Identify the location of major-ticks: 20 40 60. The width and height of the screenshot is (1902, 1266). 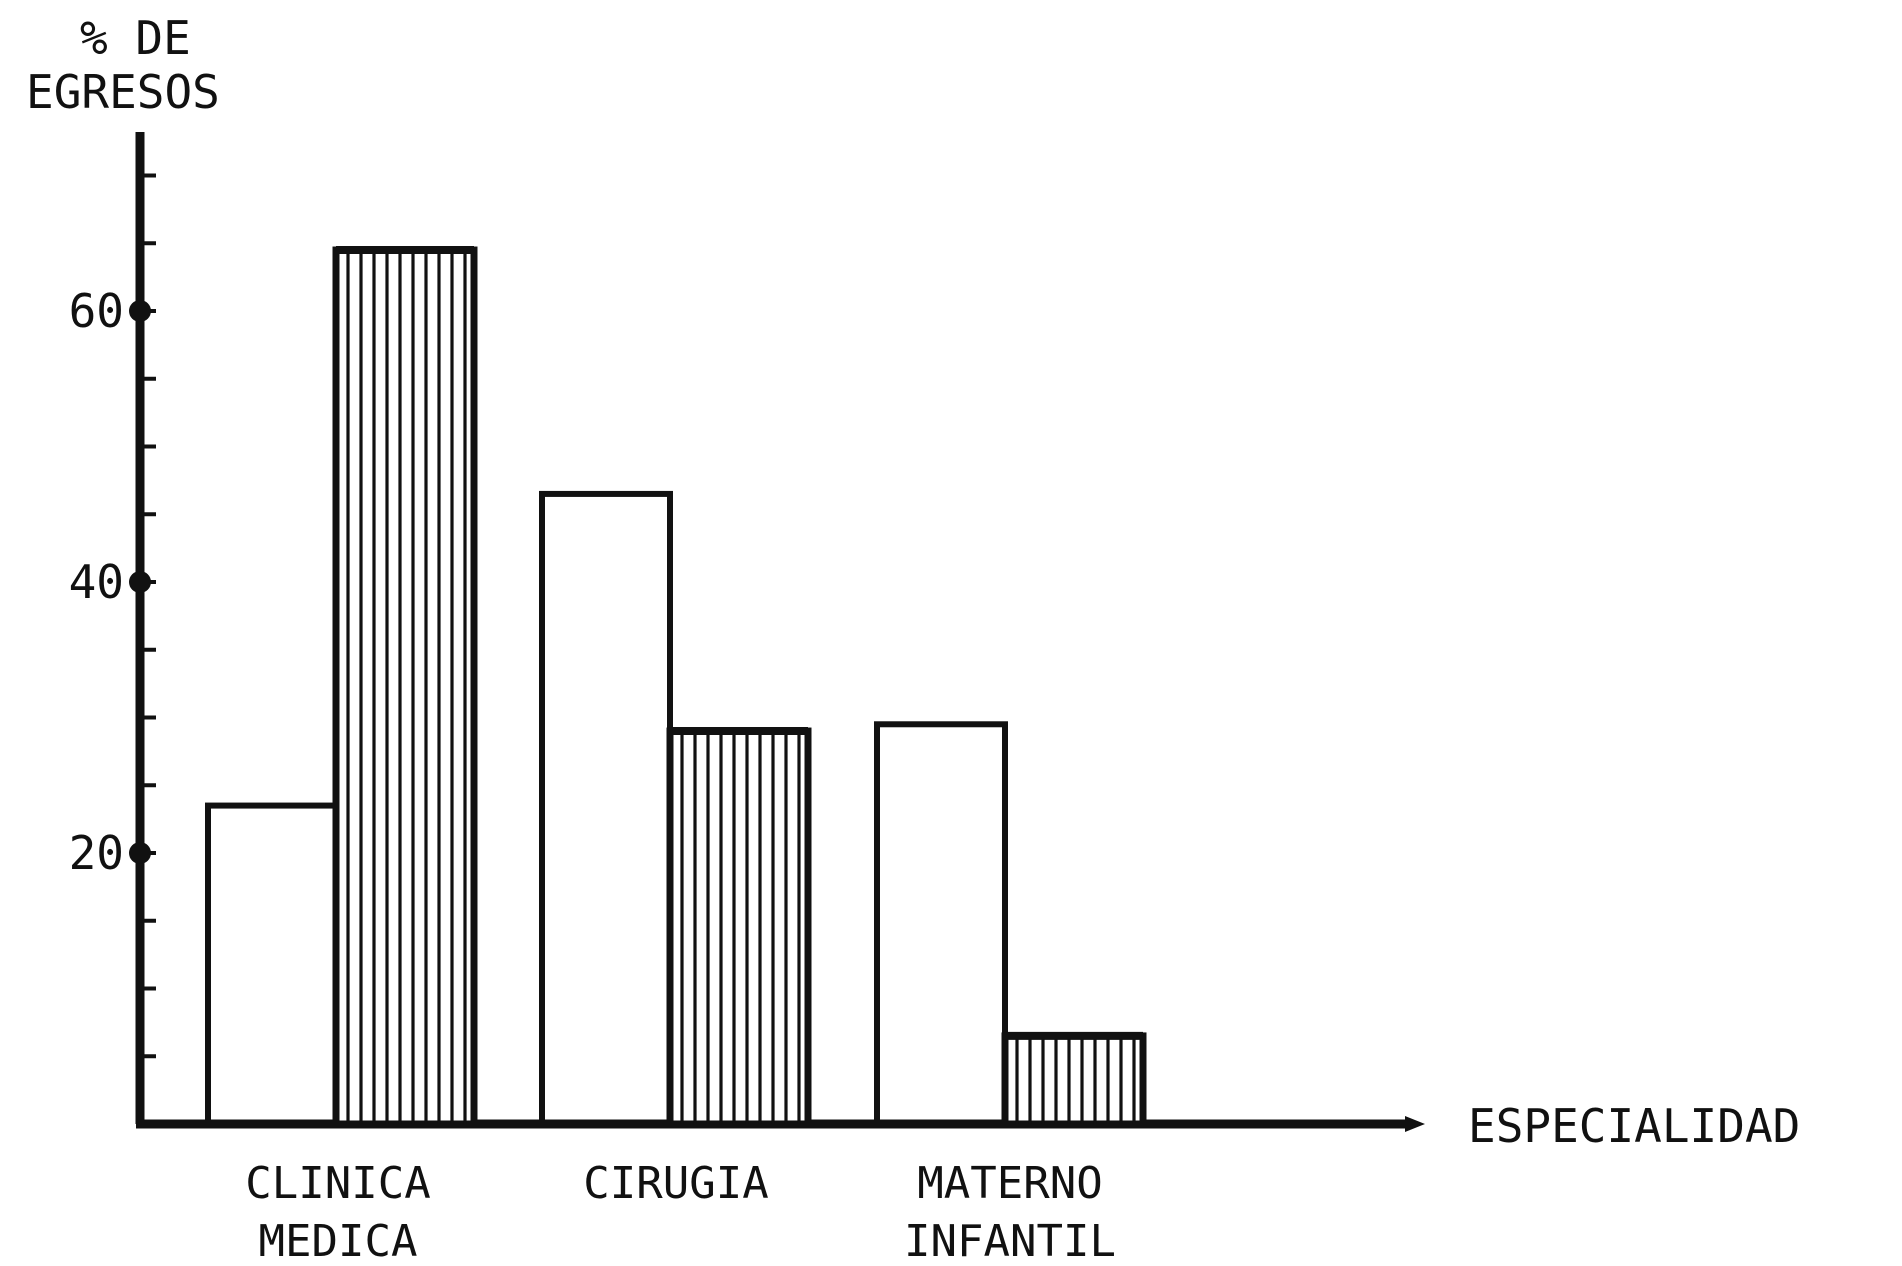
(110, 582).